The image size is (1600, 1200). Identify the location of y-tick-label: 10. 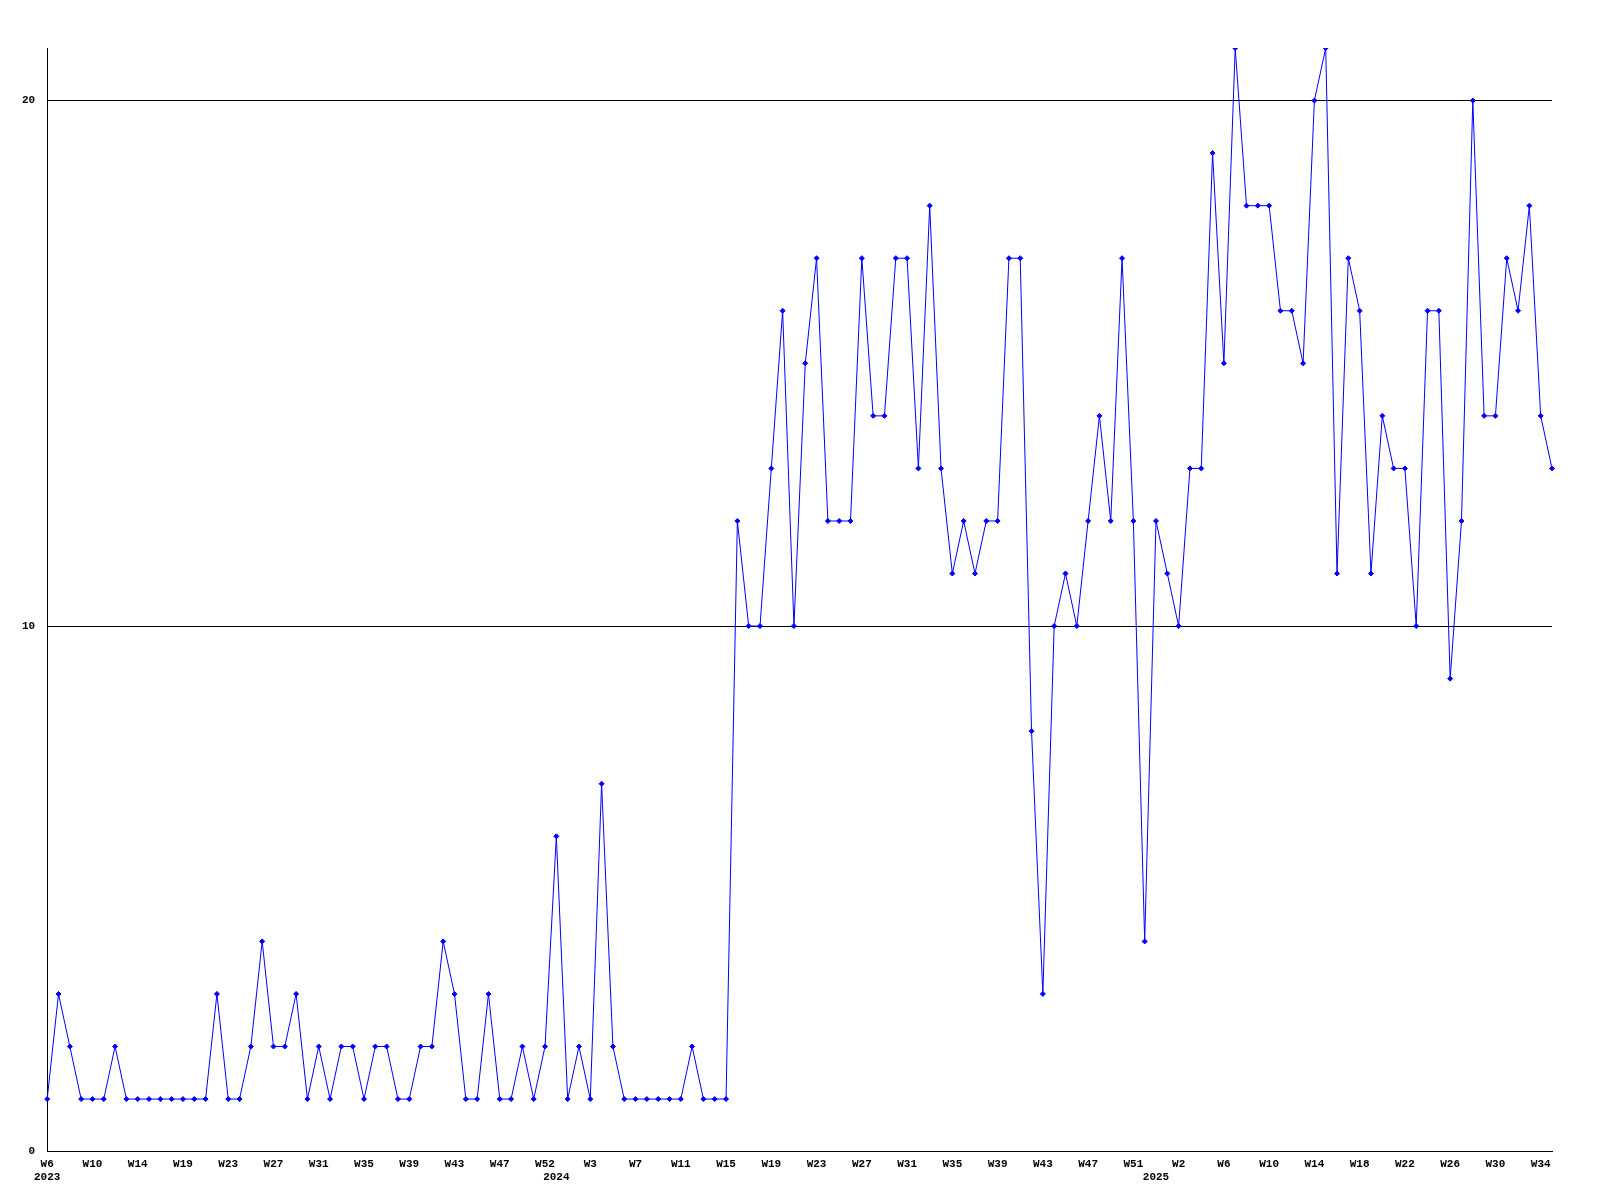
(29, 625).